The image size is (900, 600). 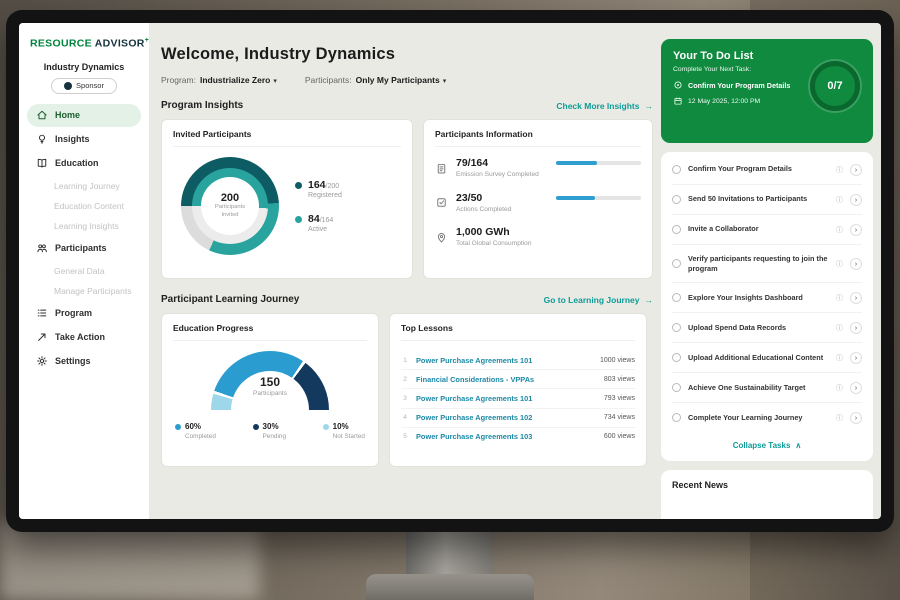 I want to click on home-icon, so click(x=42, y=115).